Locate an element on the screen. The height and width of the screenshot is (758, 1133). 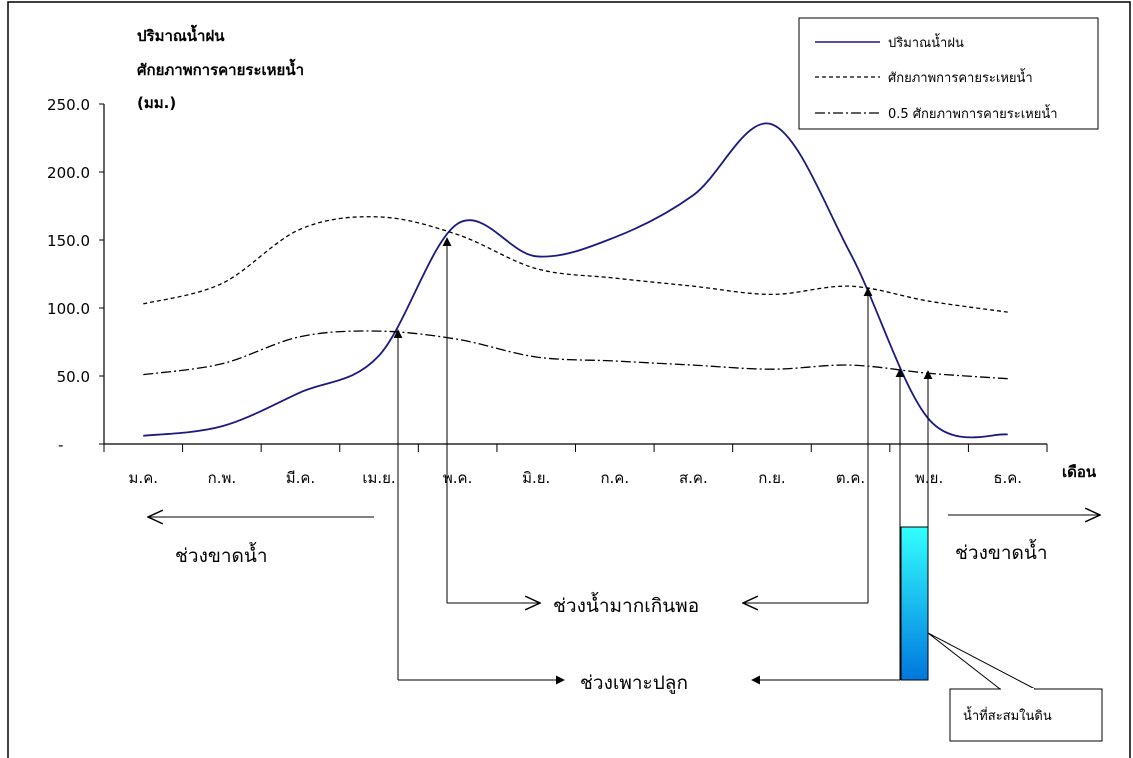
y-tick-label: 50.0 is located at coordinates (73, 377).